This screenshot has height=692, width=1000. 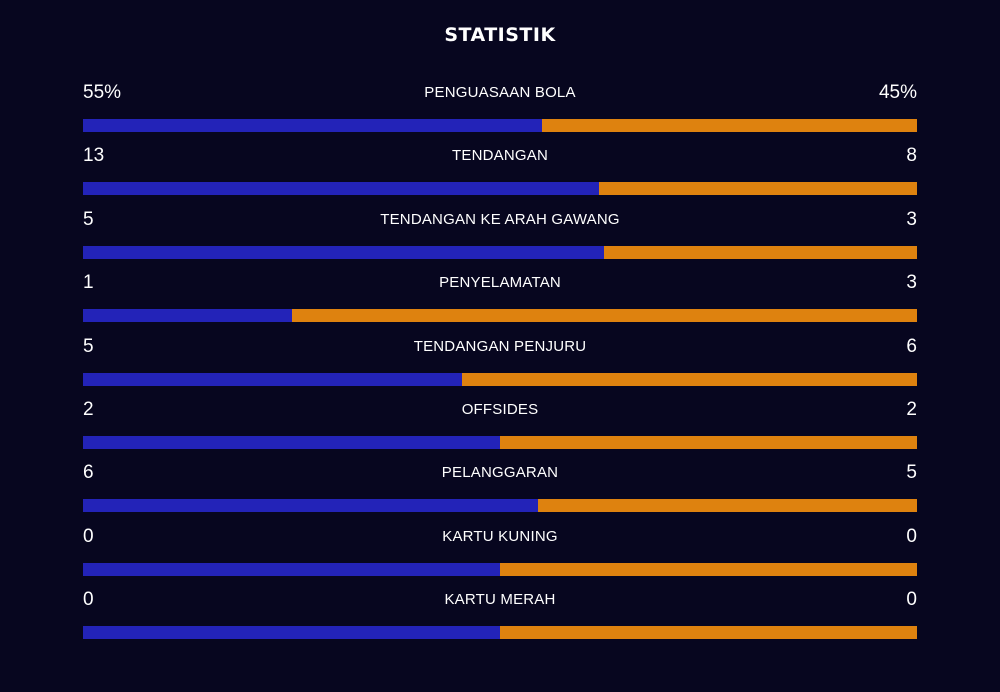 What do you see at coordinates (88, 283) in the screenshot?
I see `home-value: 1` at bounding box center [88, 283].